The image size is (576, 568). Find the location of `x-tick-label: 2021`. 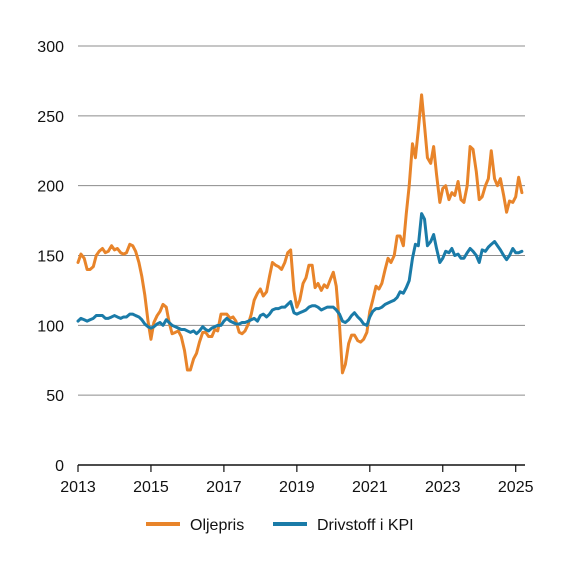

x-tick-label: 2021 is located at coordinates (370, 487).